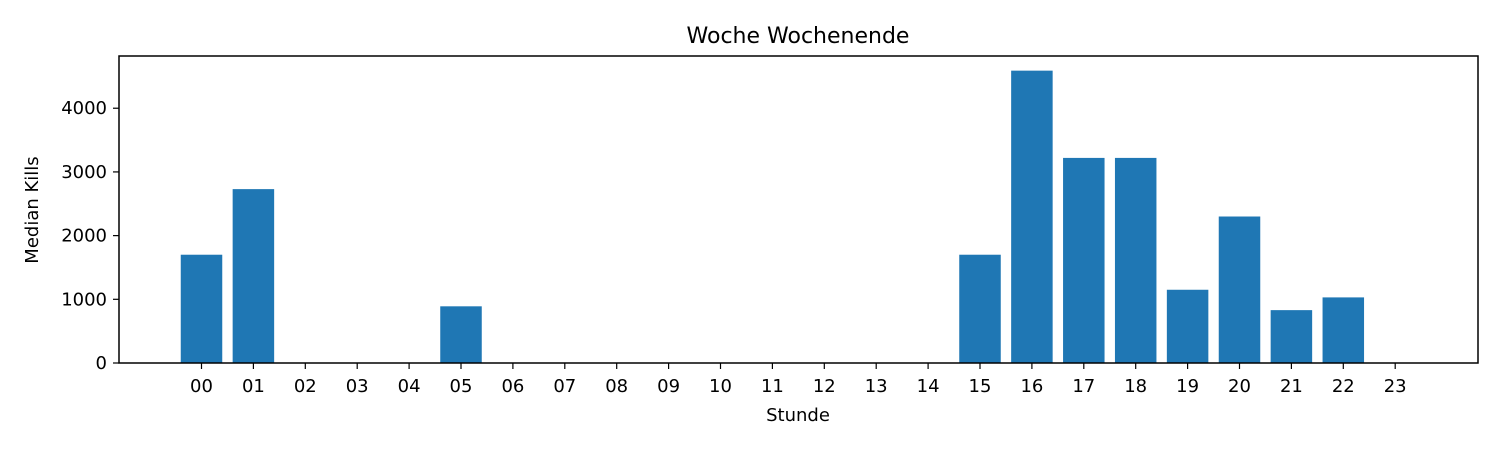 The image size is (1500, 450). I want to click on y-tick-label: 2000, so click(84, 236).